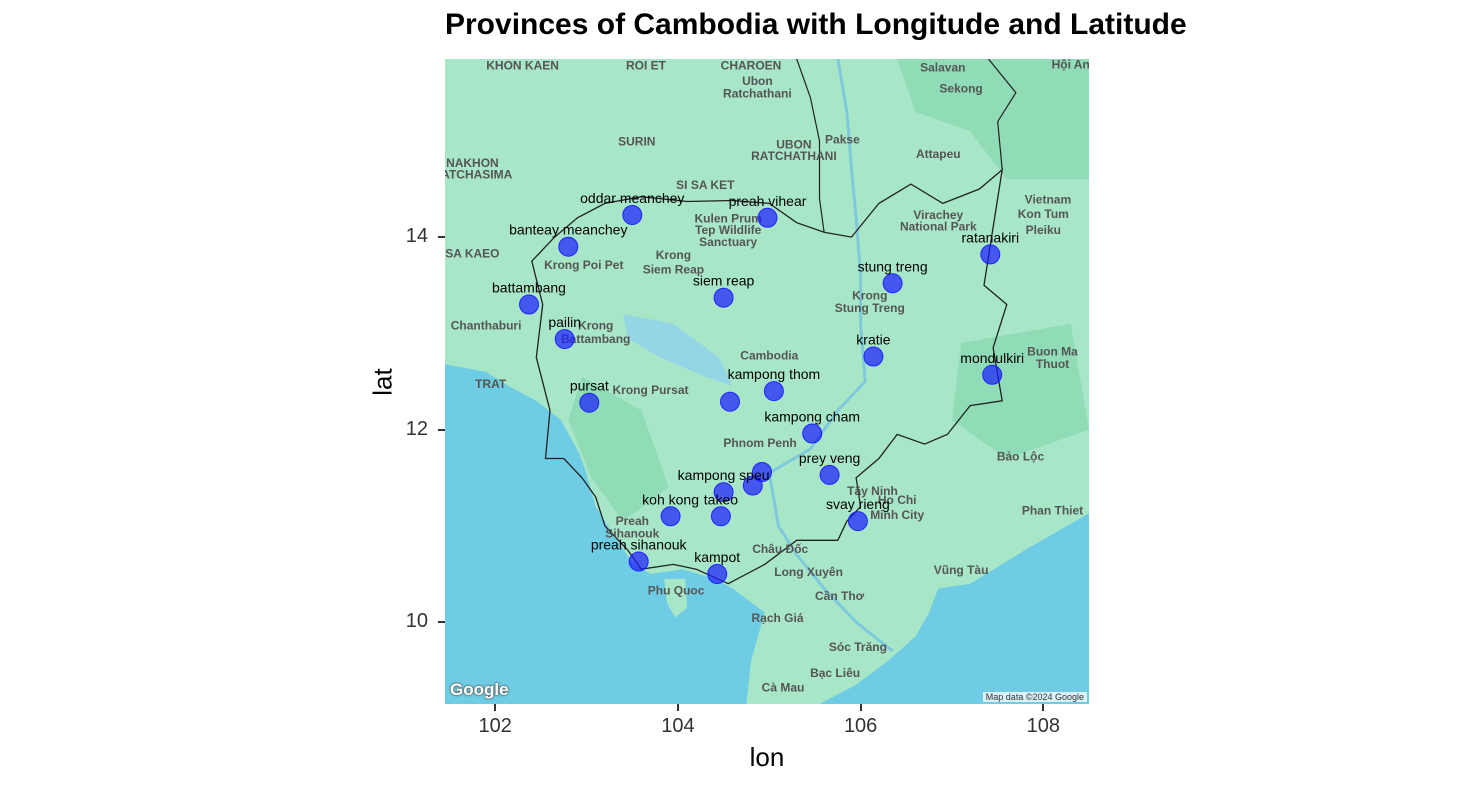 This screenshot has height=788, width=1460. Describe the element at coordinates (646, 66) in the screenshot. I see `place-label: ROI ET` at that location.